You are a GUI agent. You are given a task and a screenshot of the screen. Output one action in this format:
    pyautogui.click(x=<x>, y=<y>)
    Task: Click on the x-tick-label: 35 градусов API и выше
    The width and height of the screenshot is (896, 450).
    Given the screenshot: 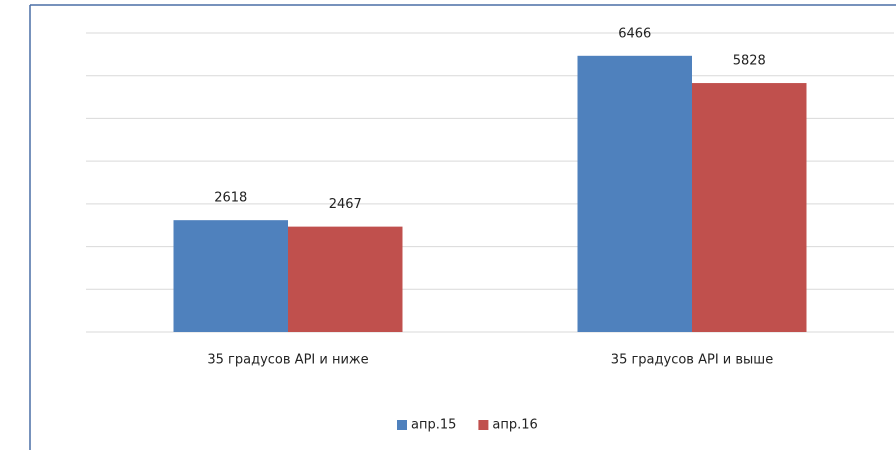 What is the action you would take?
    pyautogui.click(x=692, y=360)
    